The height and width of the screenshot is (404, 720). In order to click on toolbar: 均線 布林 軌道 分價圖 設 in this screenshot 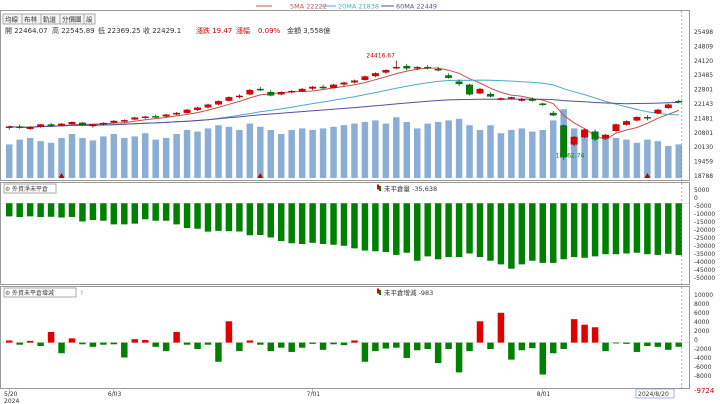, I will do `click(49, 19)`.